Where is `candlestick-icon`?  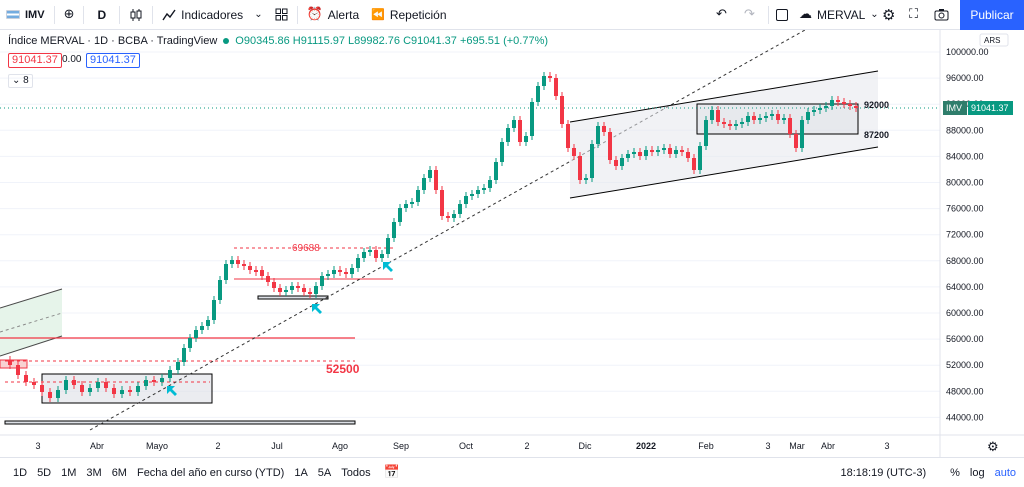 candlestick-icon is located at coordinates (136, 14).